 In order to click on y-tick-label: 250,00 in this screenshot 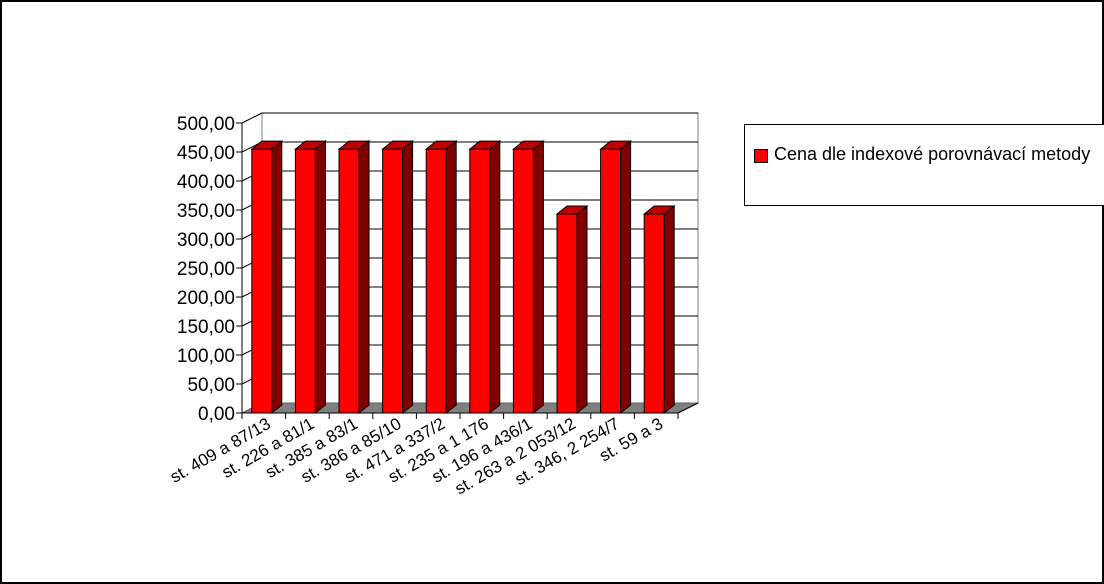, I will do `click(206, 269)`.